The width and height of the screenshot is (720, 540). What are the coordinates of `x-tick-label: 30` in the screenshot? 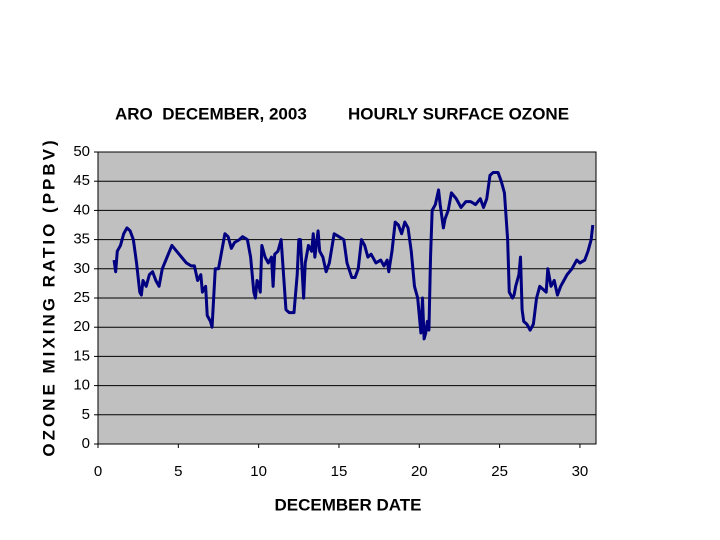 It's located at (580, 471).